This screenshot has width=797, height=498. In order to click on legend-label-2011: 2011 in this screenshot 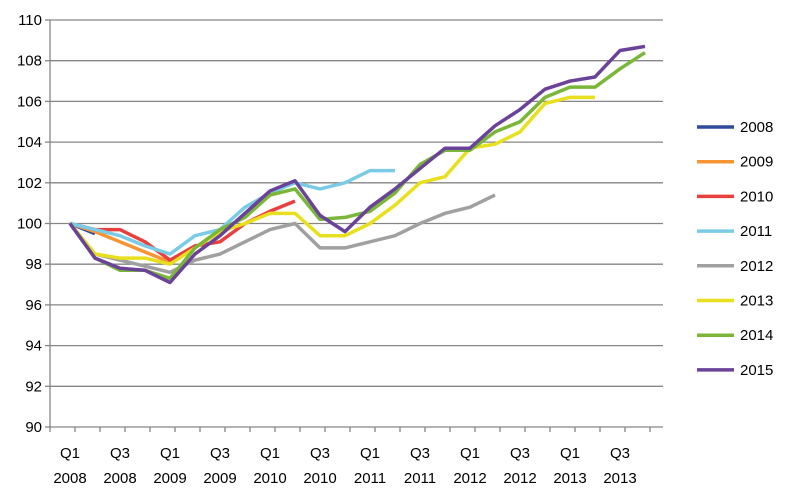, I will do `click(756, 231)`.